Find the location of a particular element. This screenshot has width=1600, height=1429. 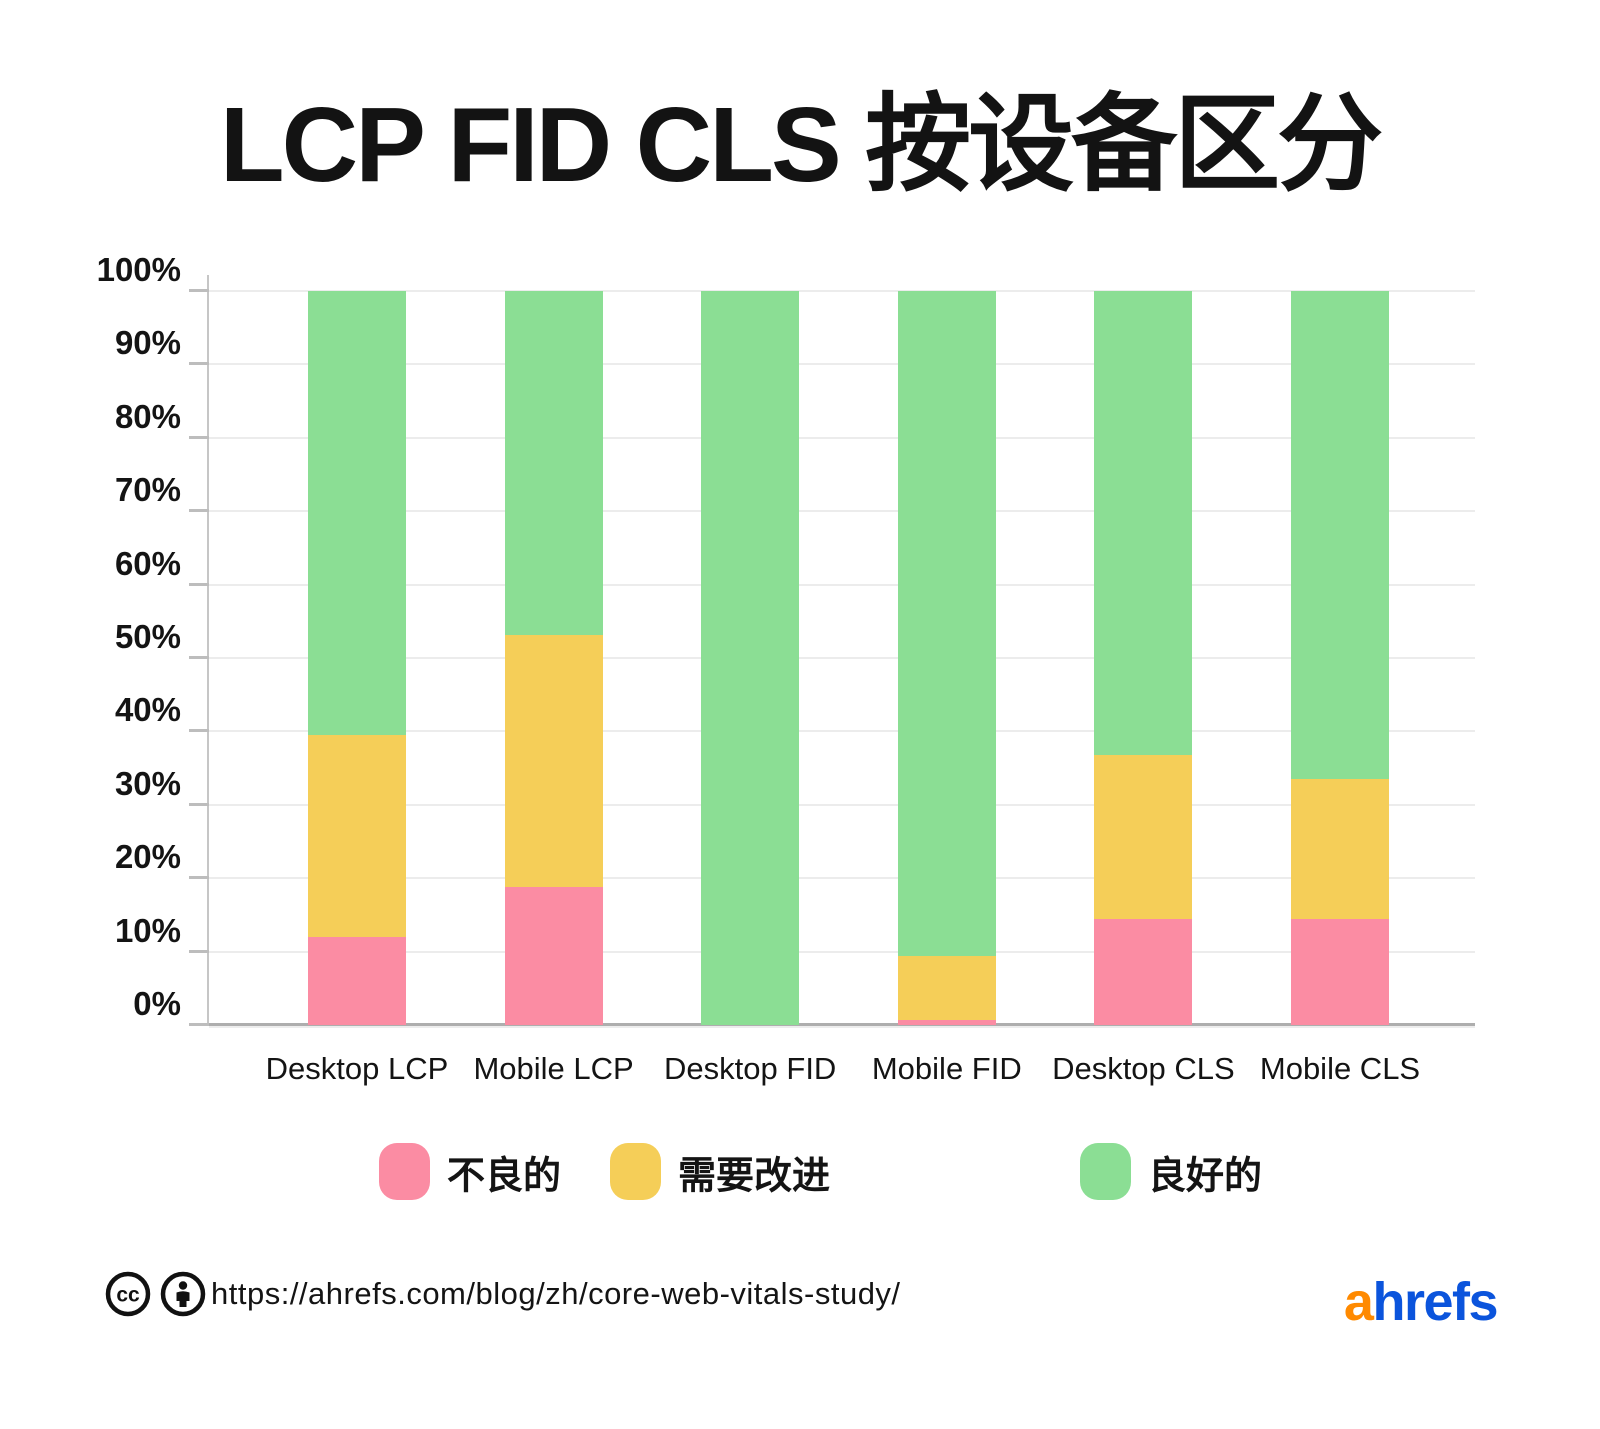

ahrefs-logo: ahrefs is located at coordinates (1421, 1302).